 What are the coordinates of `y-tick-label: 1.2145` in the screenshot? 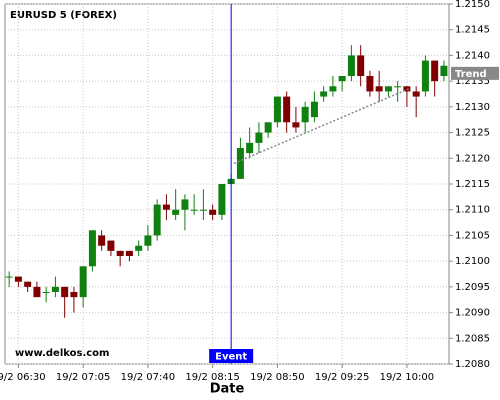 It's located at (472, 30).